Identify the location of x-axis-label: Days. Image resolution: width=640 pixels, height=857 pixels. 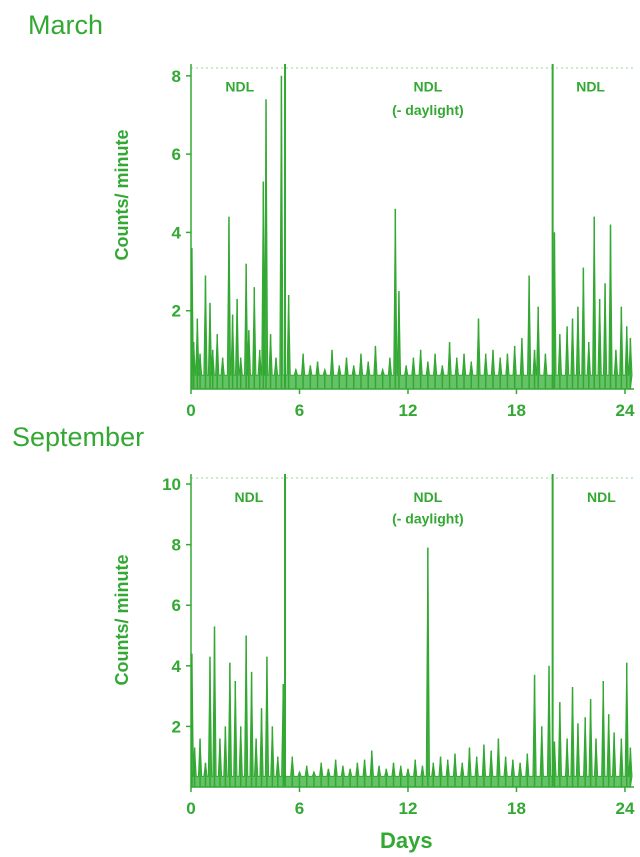
(406, 840).